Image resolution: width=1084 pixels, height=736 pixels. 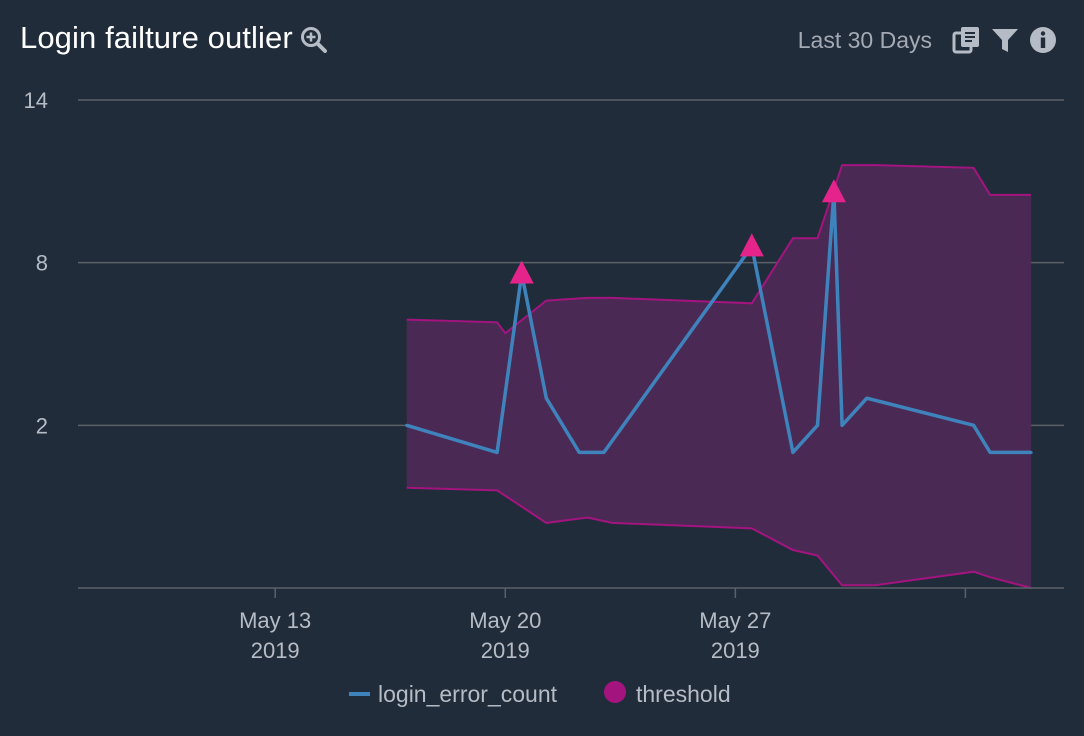 I want to click on x-tick-year-1: 2019, so click(x=505, y=650).